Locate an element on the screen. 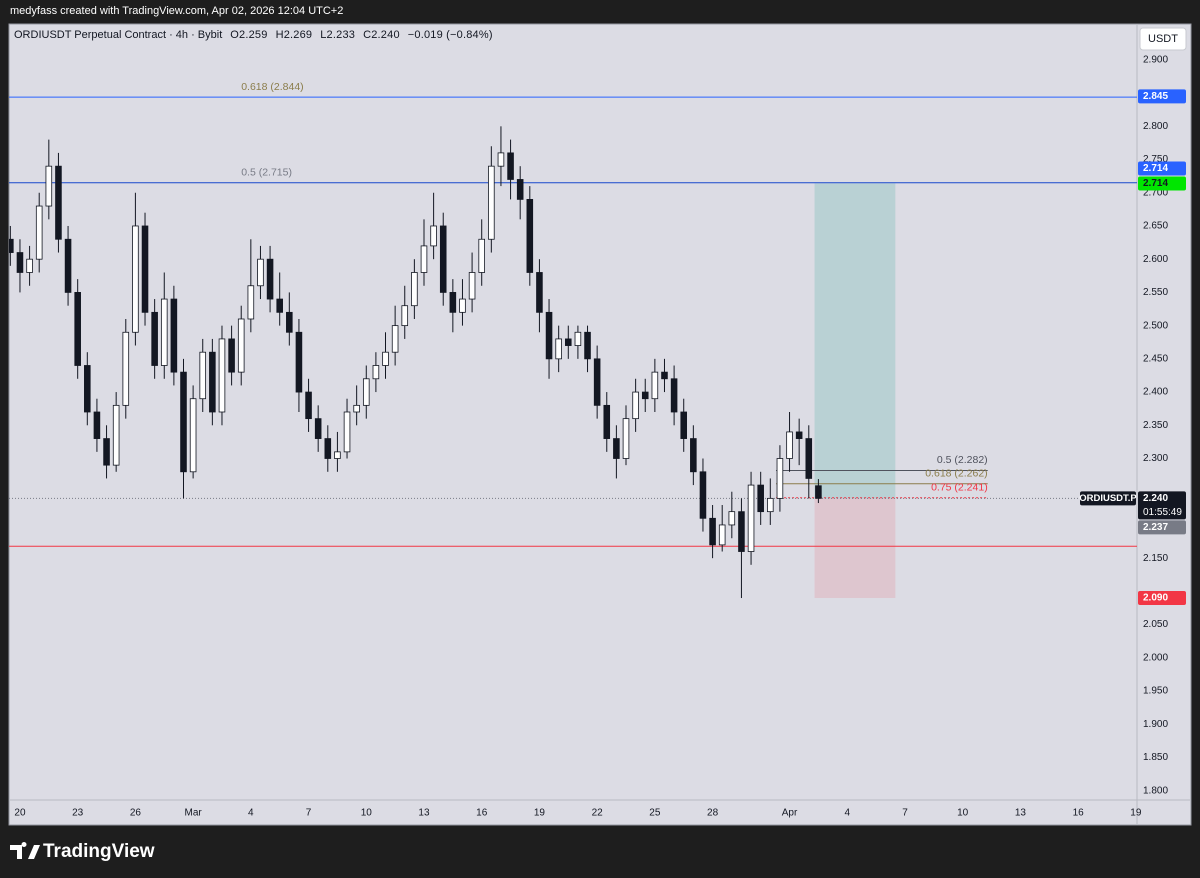 Image resolution: width=1200 pixels, height=878 pixels. stop-zone is located at coordinates (855, 548).